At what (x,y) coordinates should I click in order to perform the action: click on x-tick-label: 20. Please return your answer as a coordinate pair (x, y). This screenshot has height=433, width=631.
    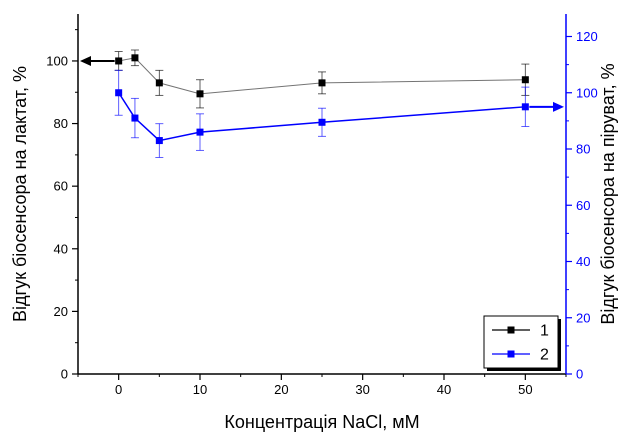
    Looking at the image, I should click on (281, 389).